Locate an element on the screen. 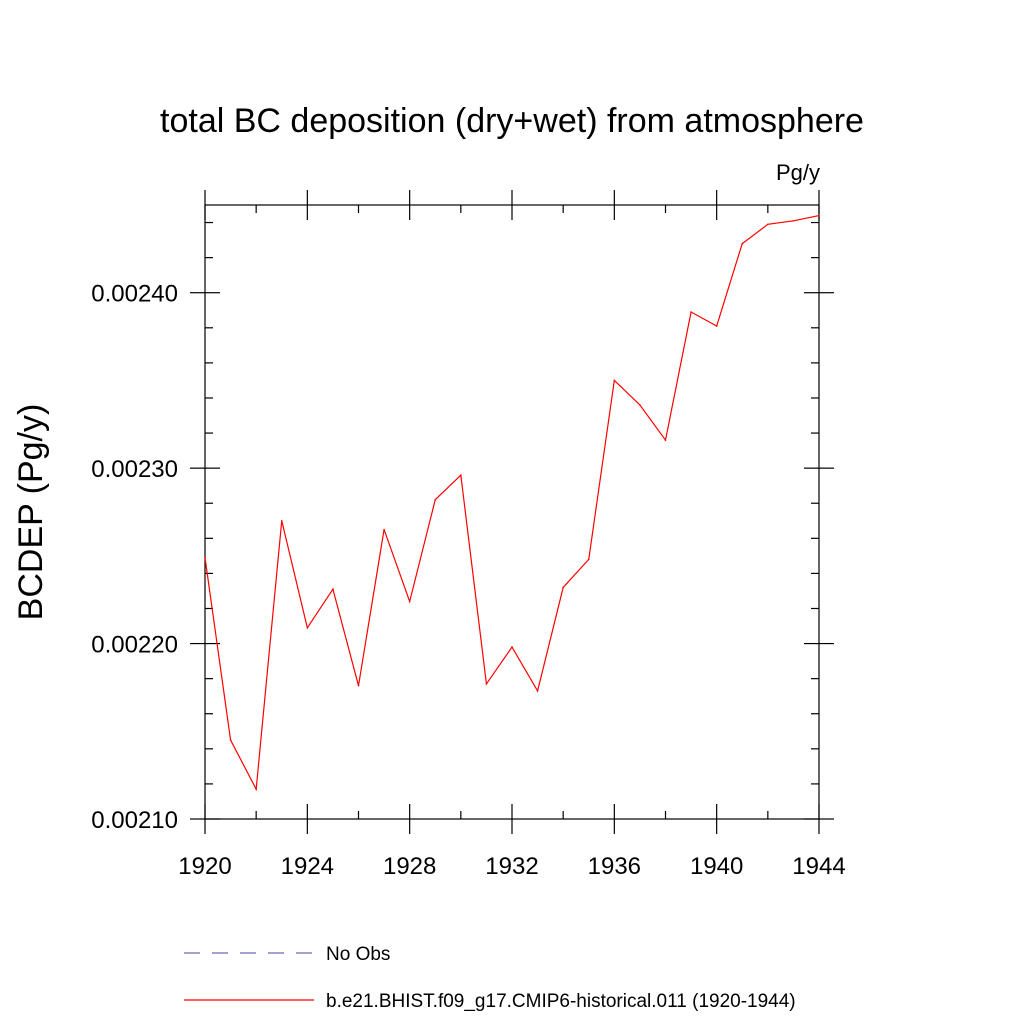 The image size is (1024, 1024). x-tick-label: 1932 is located at coordinates (511, 866).